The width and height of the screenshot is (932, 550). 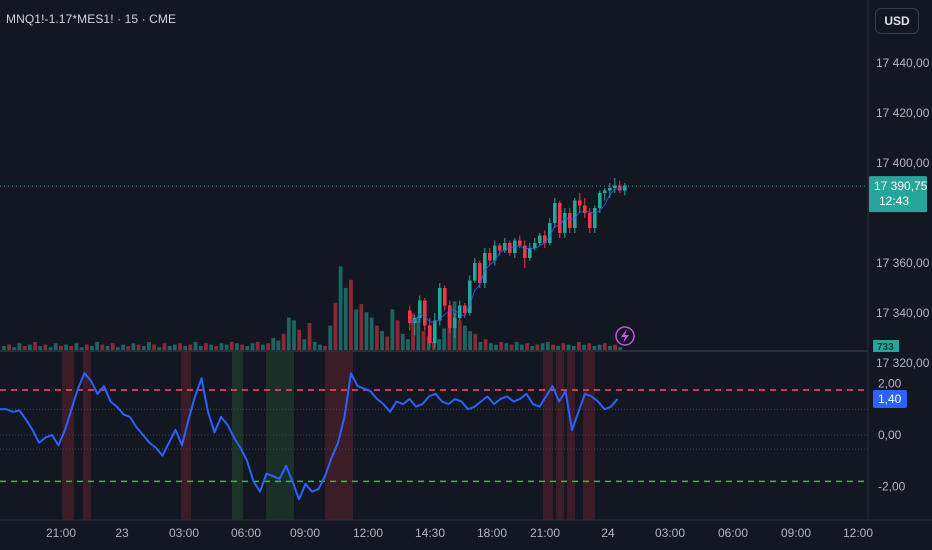 What do you see at coordinates (903, 63) in the screenshot?
I see `price-tick-label: 17 440,00` at bounding box center [903, 63].